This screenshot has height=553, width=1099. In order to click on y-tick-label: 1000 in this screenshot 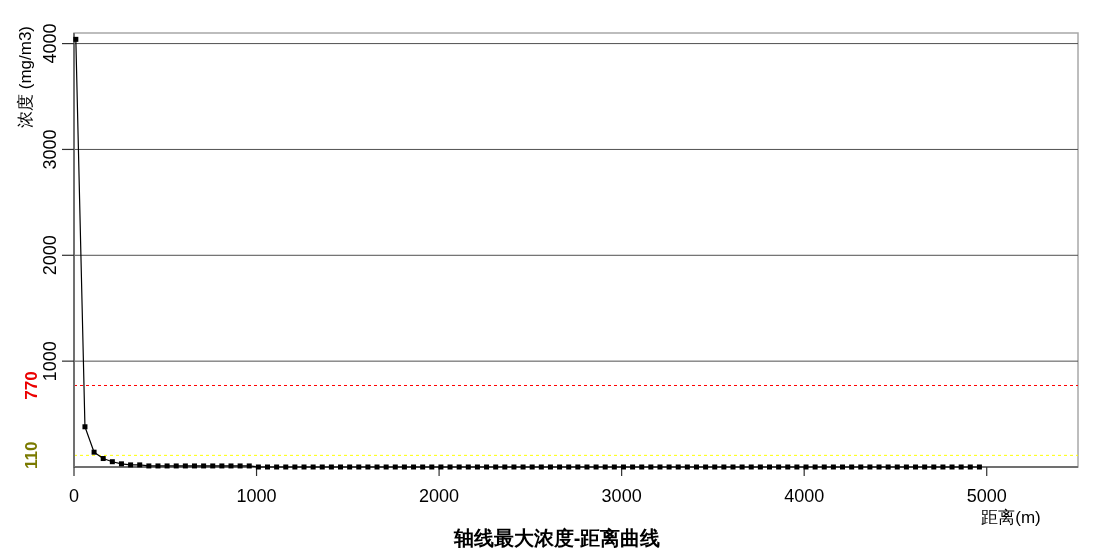, I will do `click(50, 361)`.